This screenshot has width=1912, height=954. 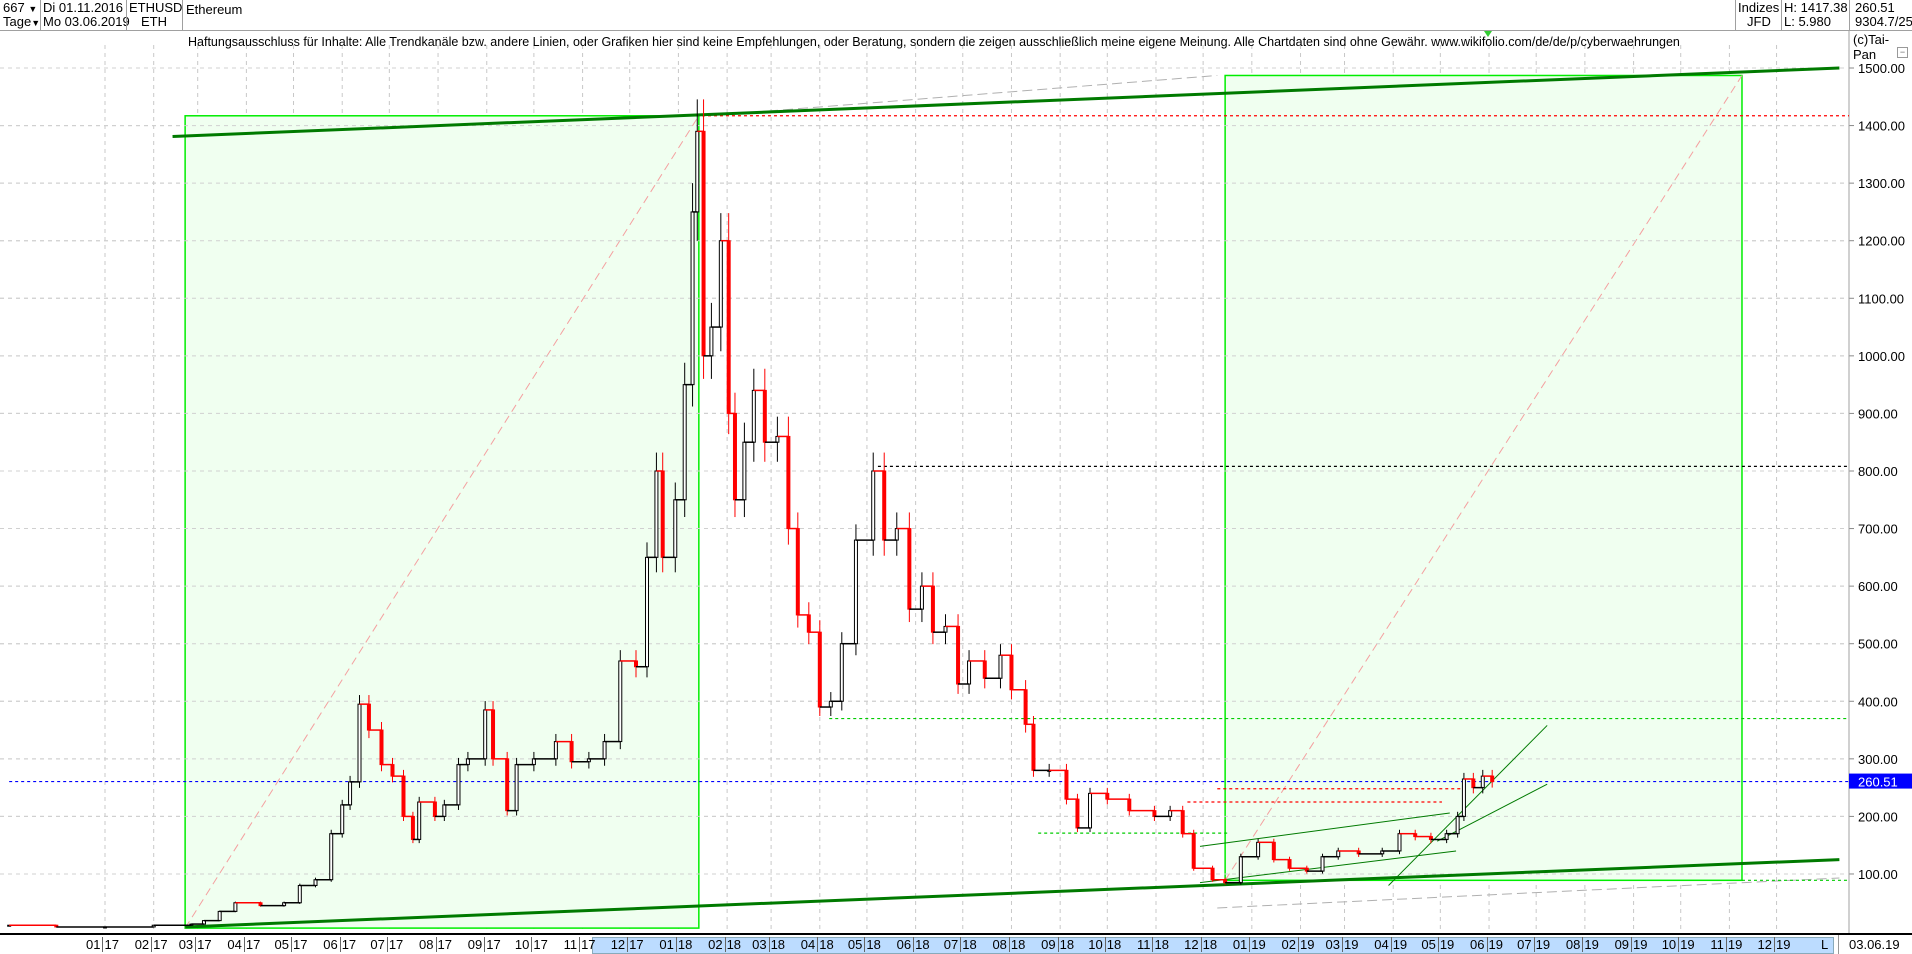 I want to click on x-tick-label: 09 19, so click(x=1631, y=944).